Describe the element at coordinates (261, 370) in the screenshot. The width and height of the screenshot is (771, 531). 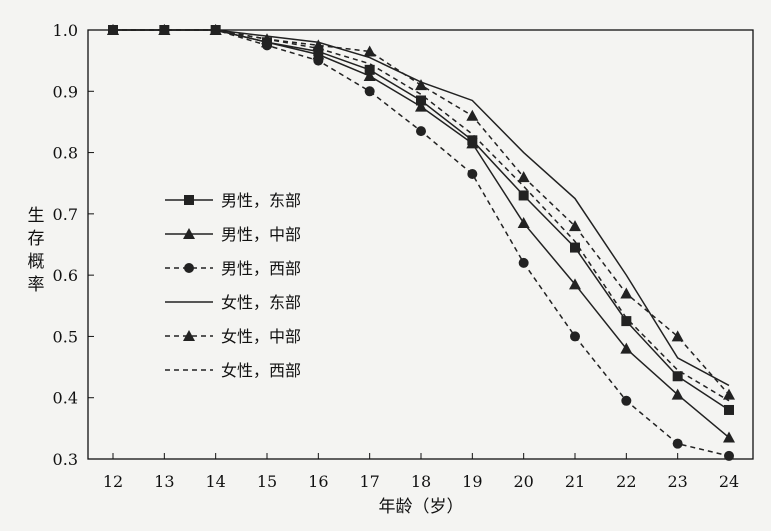
I see `legend-label: 女性，西部` at that location.